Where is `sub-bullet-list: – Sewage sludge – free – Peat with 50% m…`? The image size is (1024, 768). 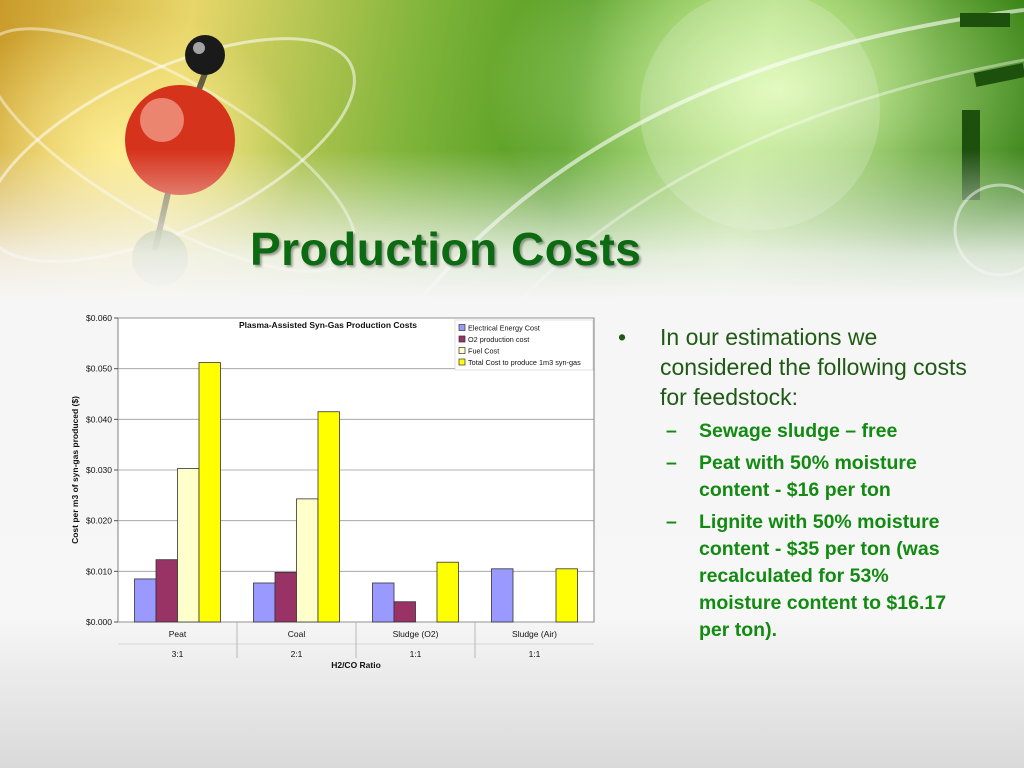 sub-bullet-list: – Sewage sludge – free – Peat with 50% m… is located at coordinates (819, 531).